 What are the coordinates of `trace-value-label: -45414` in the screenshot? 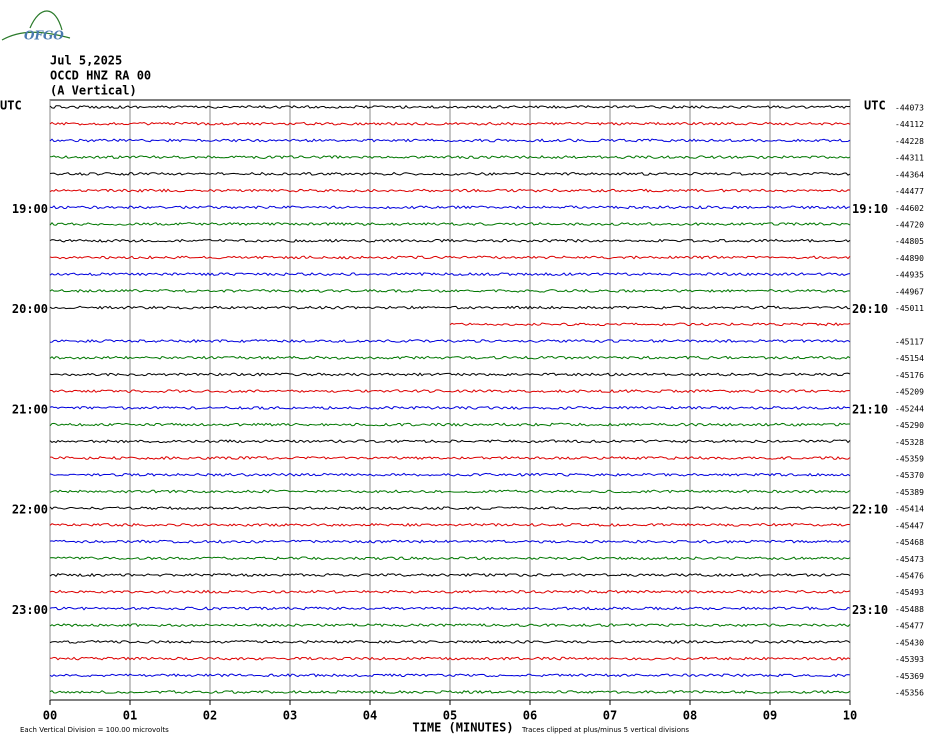 It's located at (909, 509).